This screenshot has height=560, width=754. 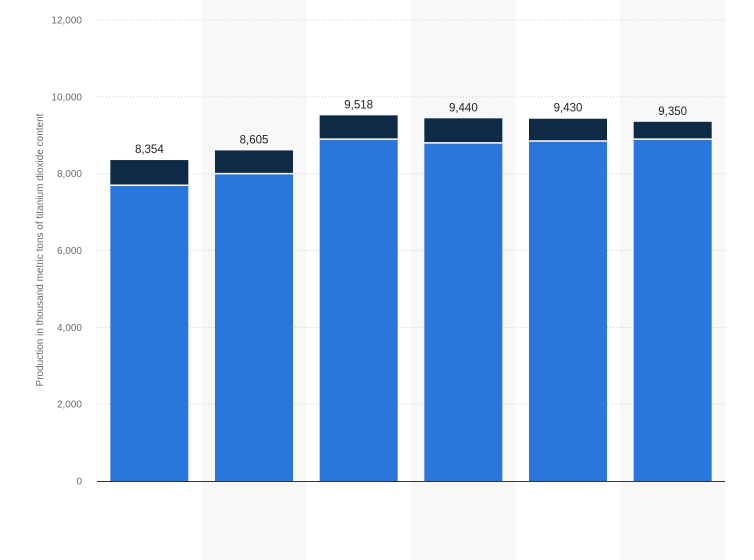 I want to click on y-tick-label: 12,000, so click(x=66, y=21).